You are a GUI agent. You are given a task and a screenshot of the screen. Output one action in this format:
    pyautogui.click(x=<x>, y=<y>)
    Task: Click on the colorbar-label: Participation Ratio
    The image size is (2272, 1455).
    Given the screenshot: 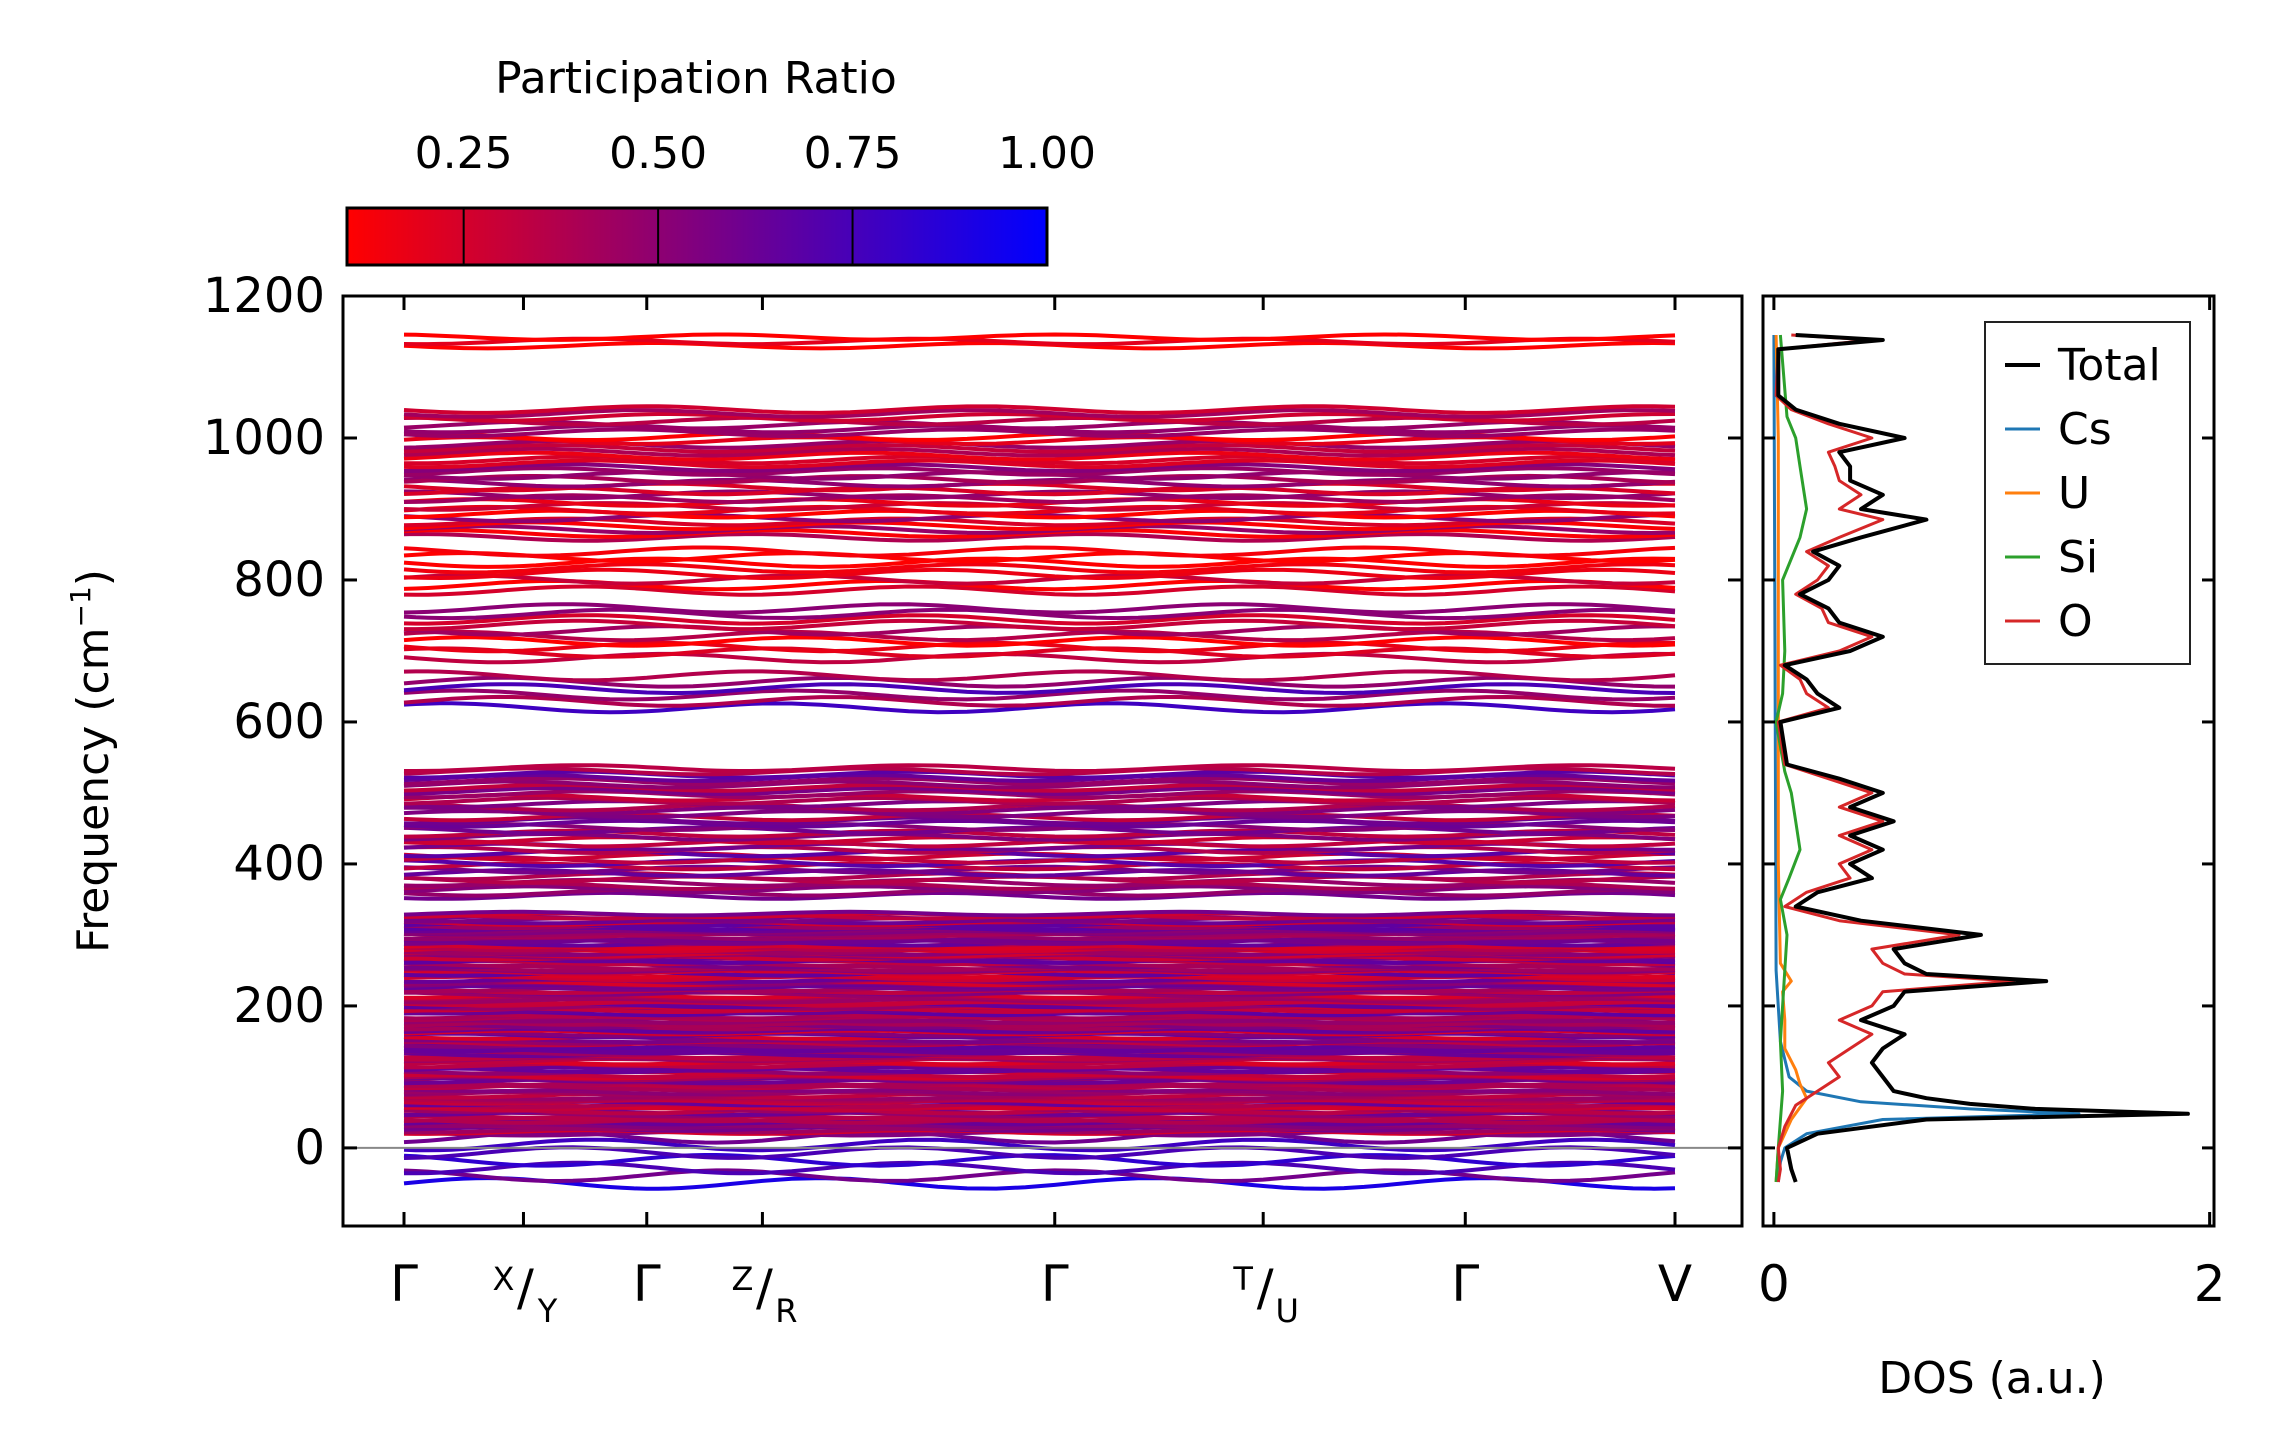 What is the action you would take?
    pyautogui.click(x=696, y=78)
    